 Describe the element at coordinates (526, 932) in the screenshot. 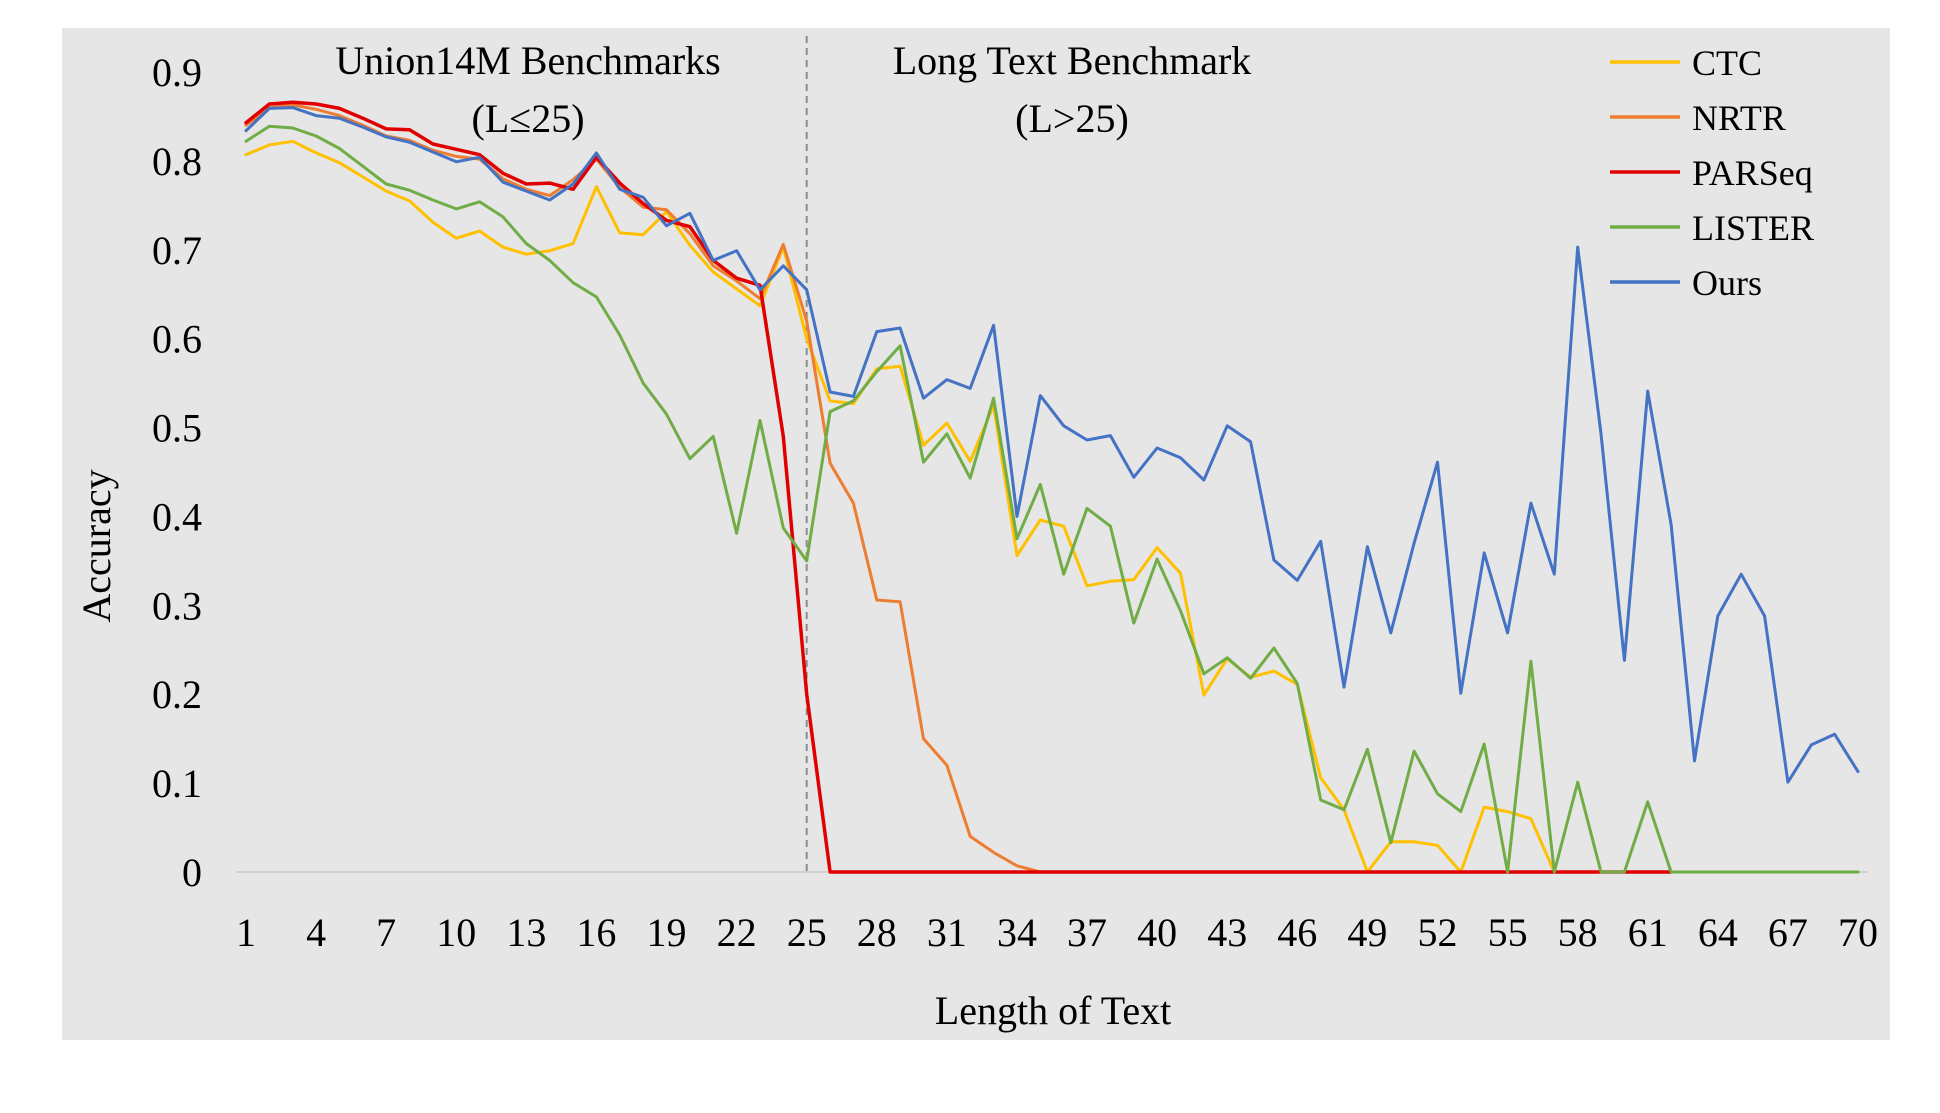

I see `x-tick-label: 13` at that location.